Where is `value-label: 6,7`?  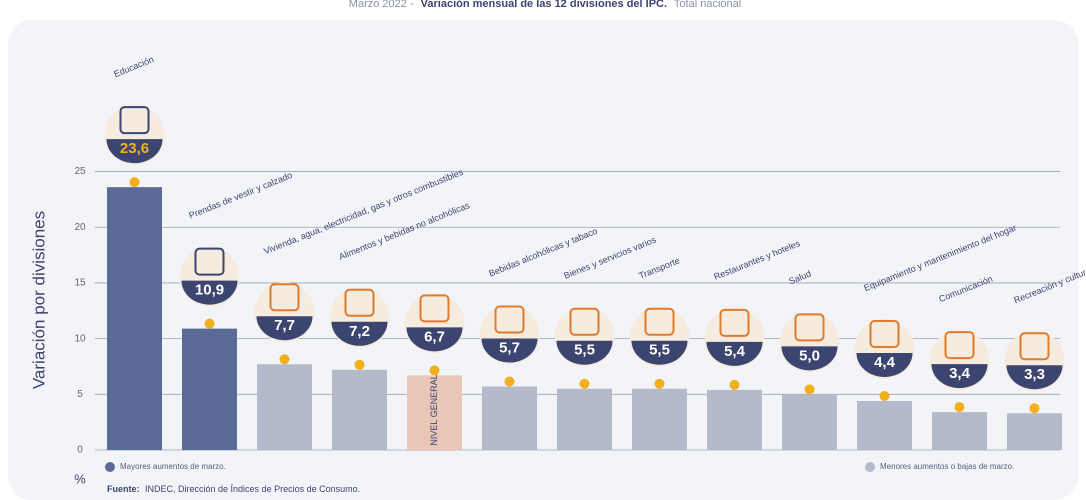 value-label: 6,7 is located at coordinates (434, 336).